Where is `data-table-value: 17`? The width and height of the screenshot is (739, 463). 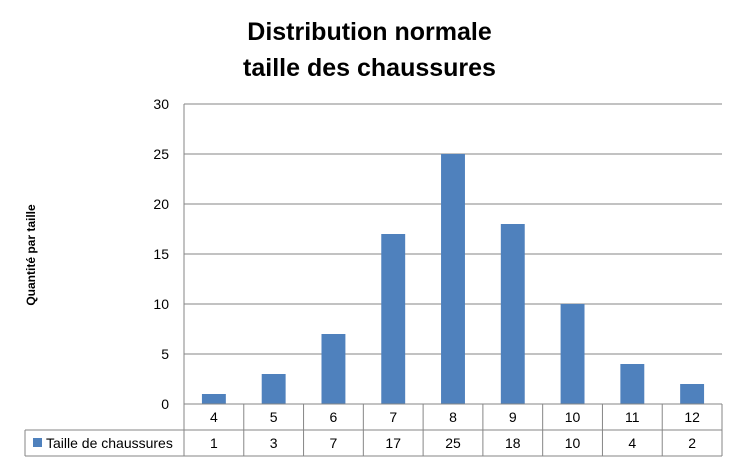
data-table-value: 17 is located at coordinates (393, 443).